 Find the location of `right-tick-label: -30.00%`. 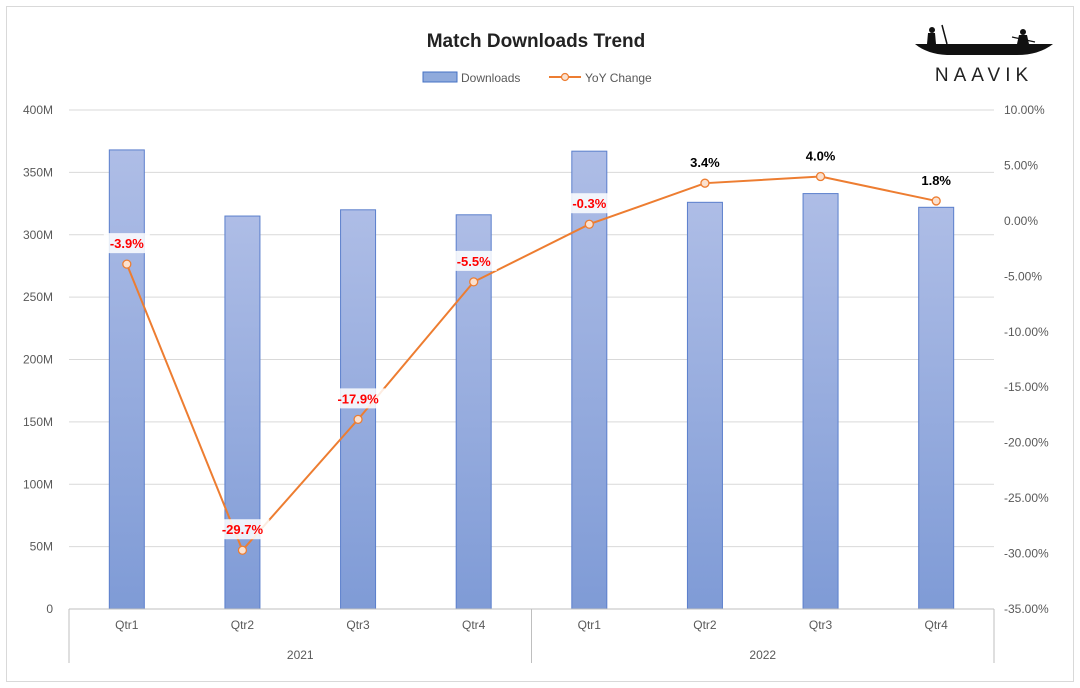

right-tick-label: -30.00% is located at coordinates (1026, 554).